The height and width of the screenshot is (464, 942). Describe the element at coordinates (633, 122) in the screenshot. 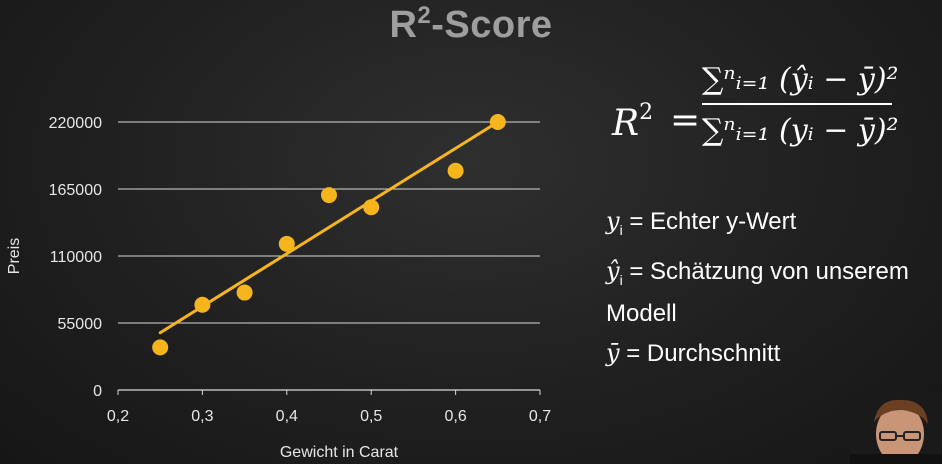

I see `formula-lhs: R2` at that location.